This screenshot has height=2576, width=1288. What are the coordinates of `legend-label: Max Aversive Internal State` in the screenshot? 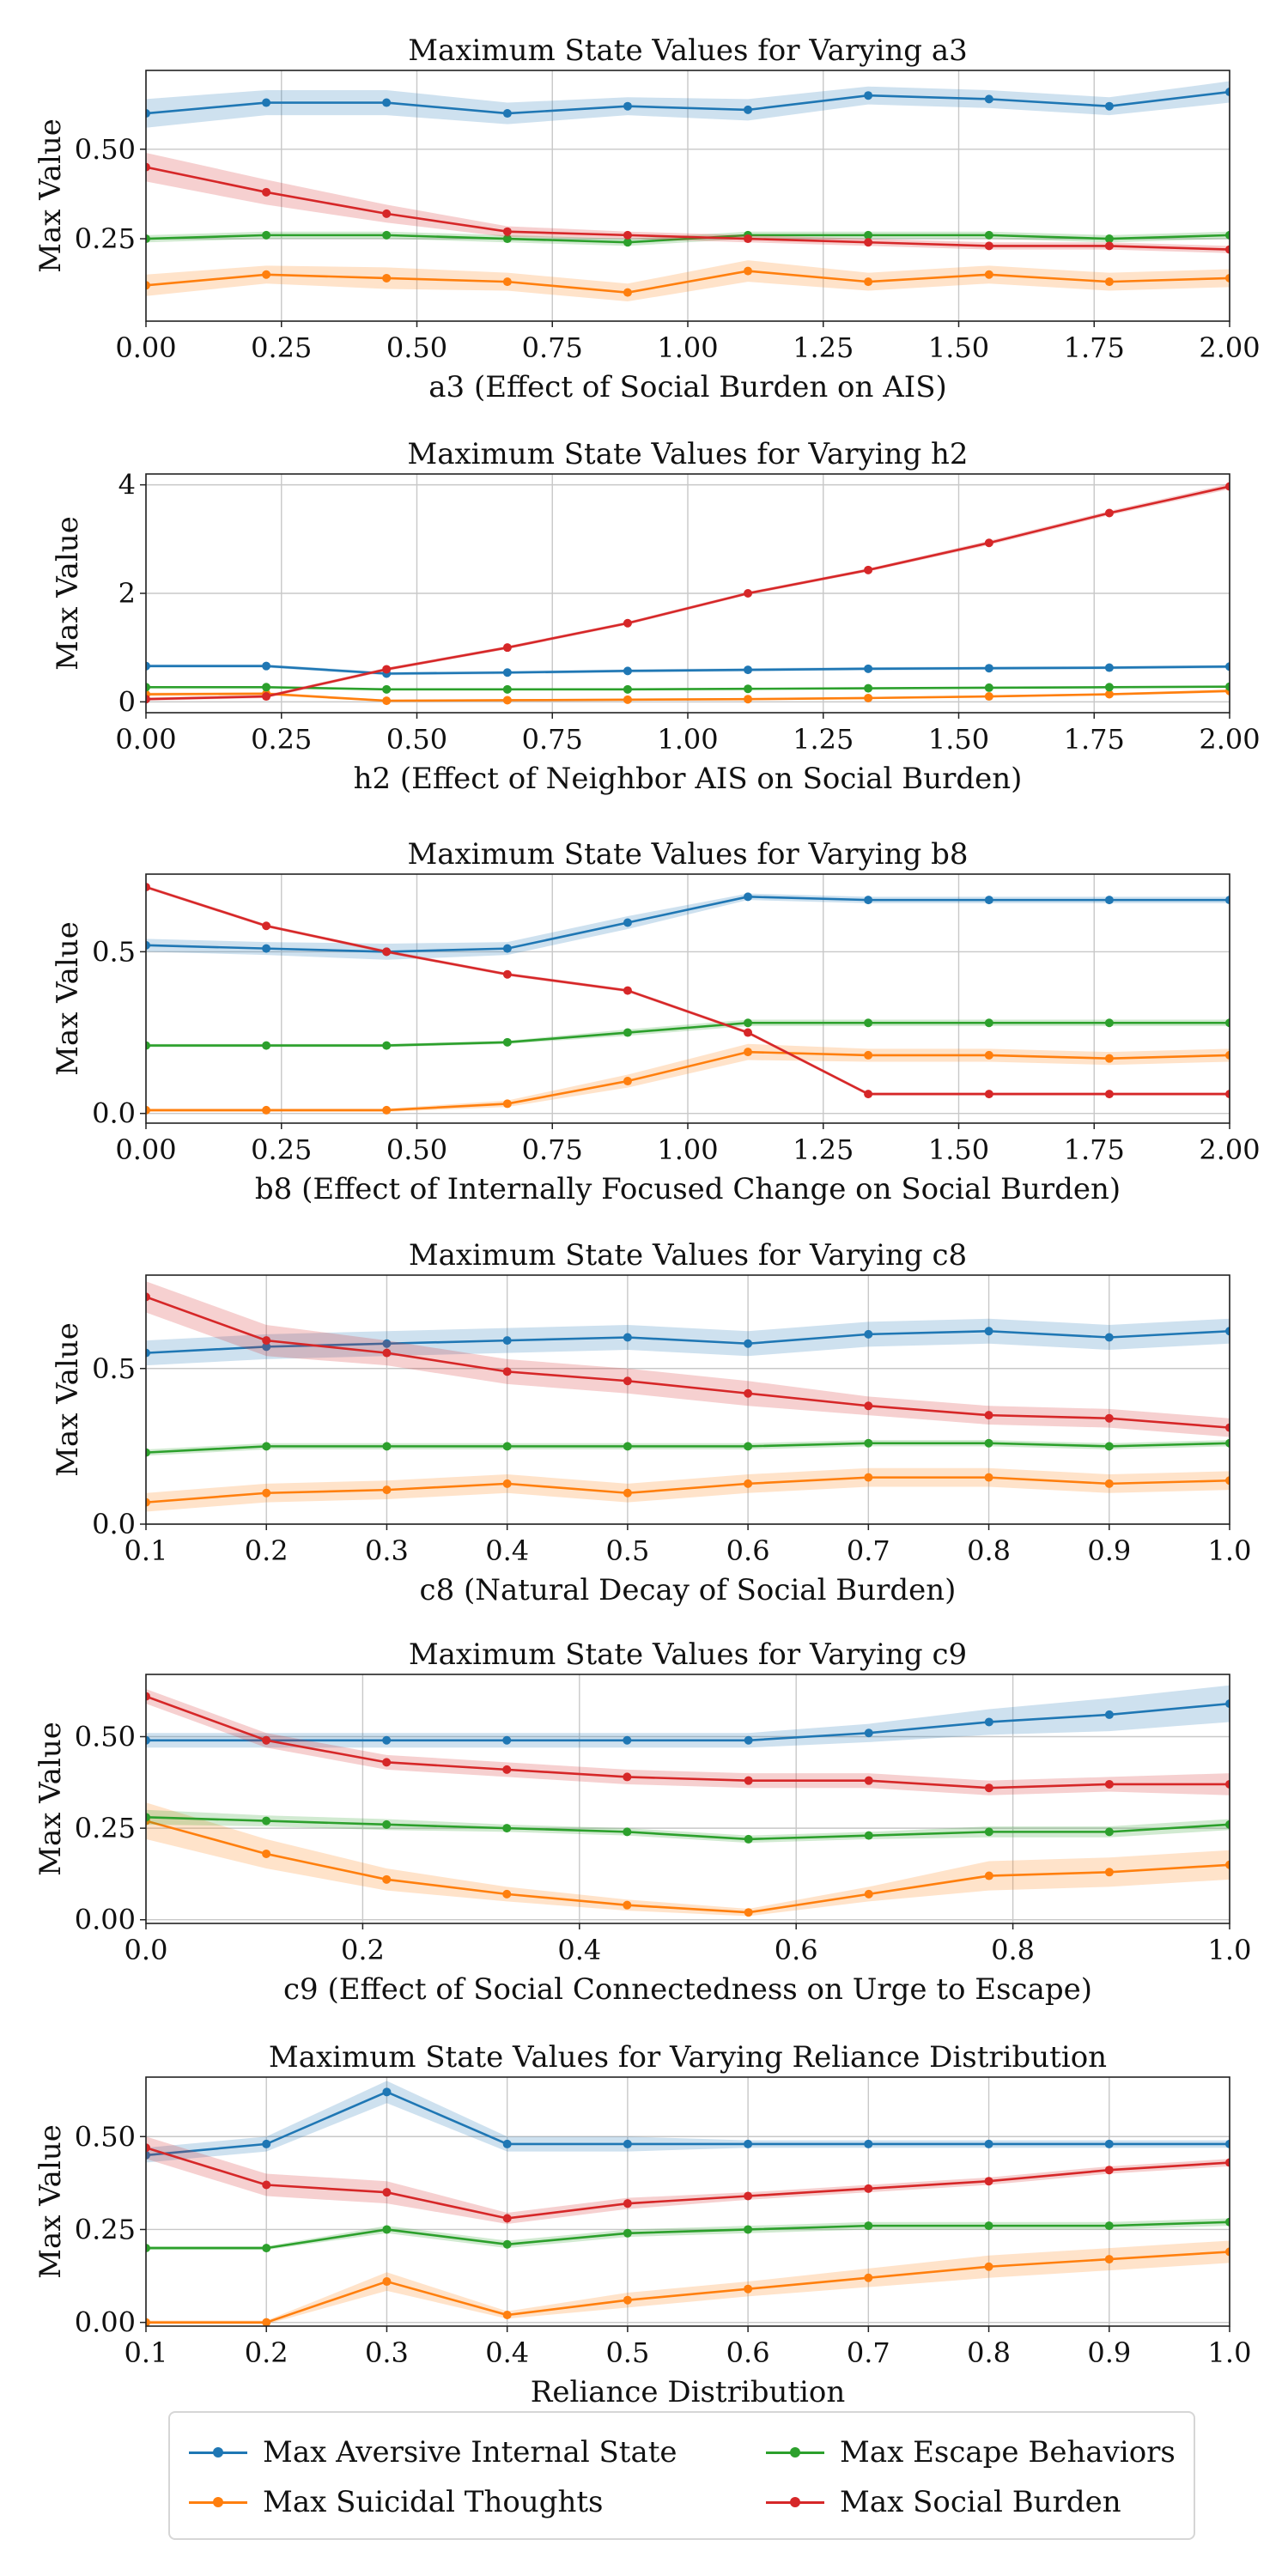 It's located at (470, 2452).